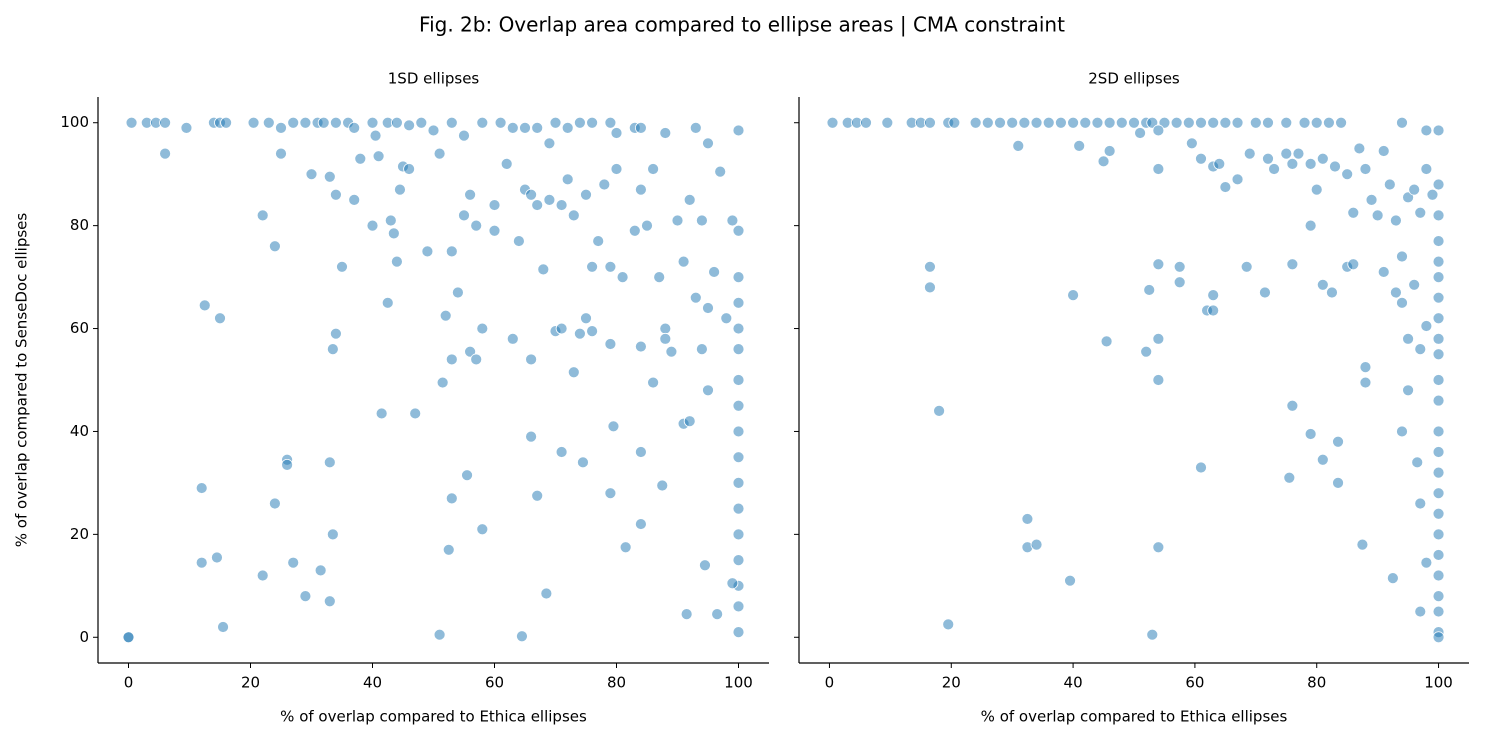 This screenshot has height=742, width=1485. What do you see at coordinates (616, 683) in the screenshot?
I see `x-tick-label: 80` at bounding box center [616, 683].